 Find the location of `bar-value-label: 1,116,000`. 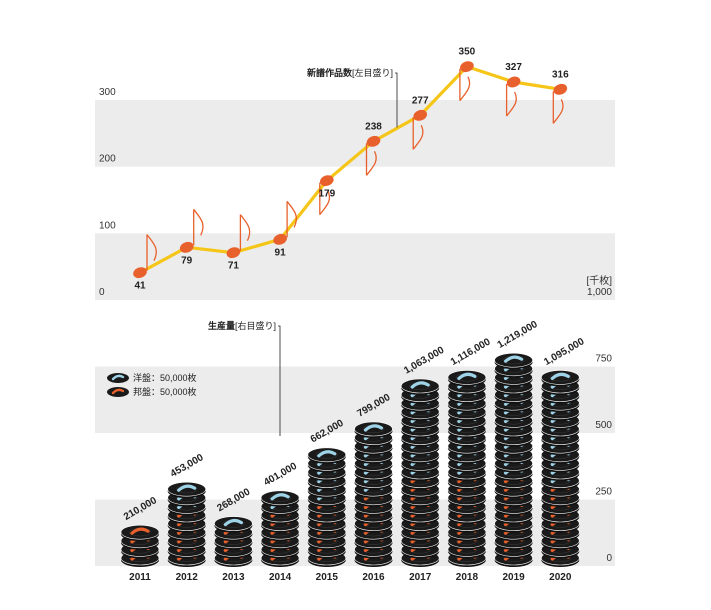

bar-value-label: 1,116,000 is located at coordinates (471, 352).